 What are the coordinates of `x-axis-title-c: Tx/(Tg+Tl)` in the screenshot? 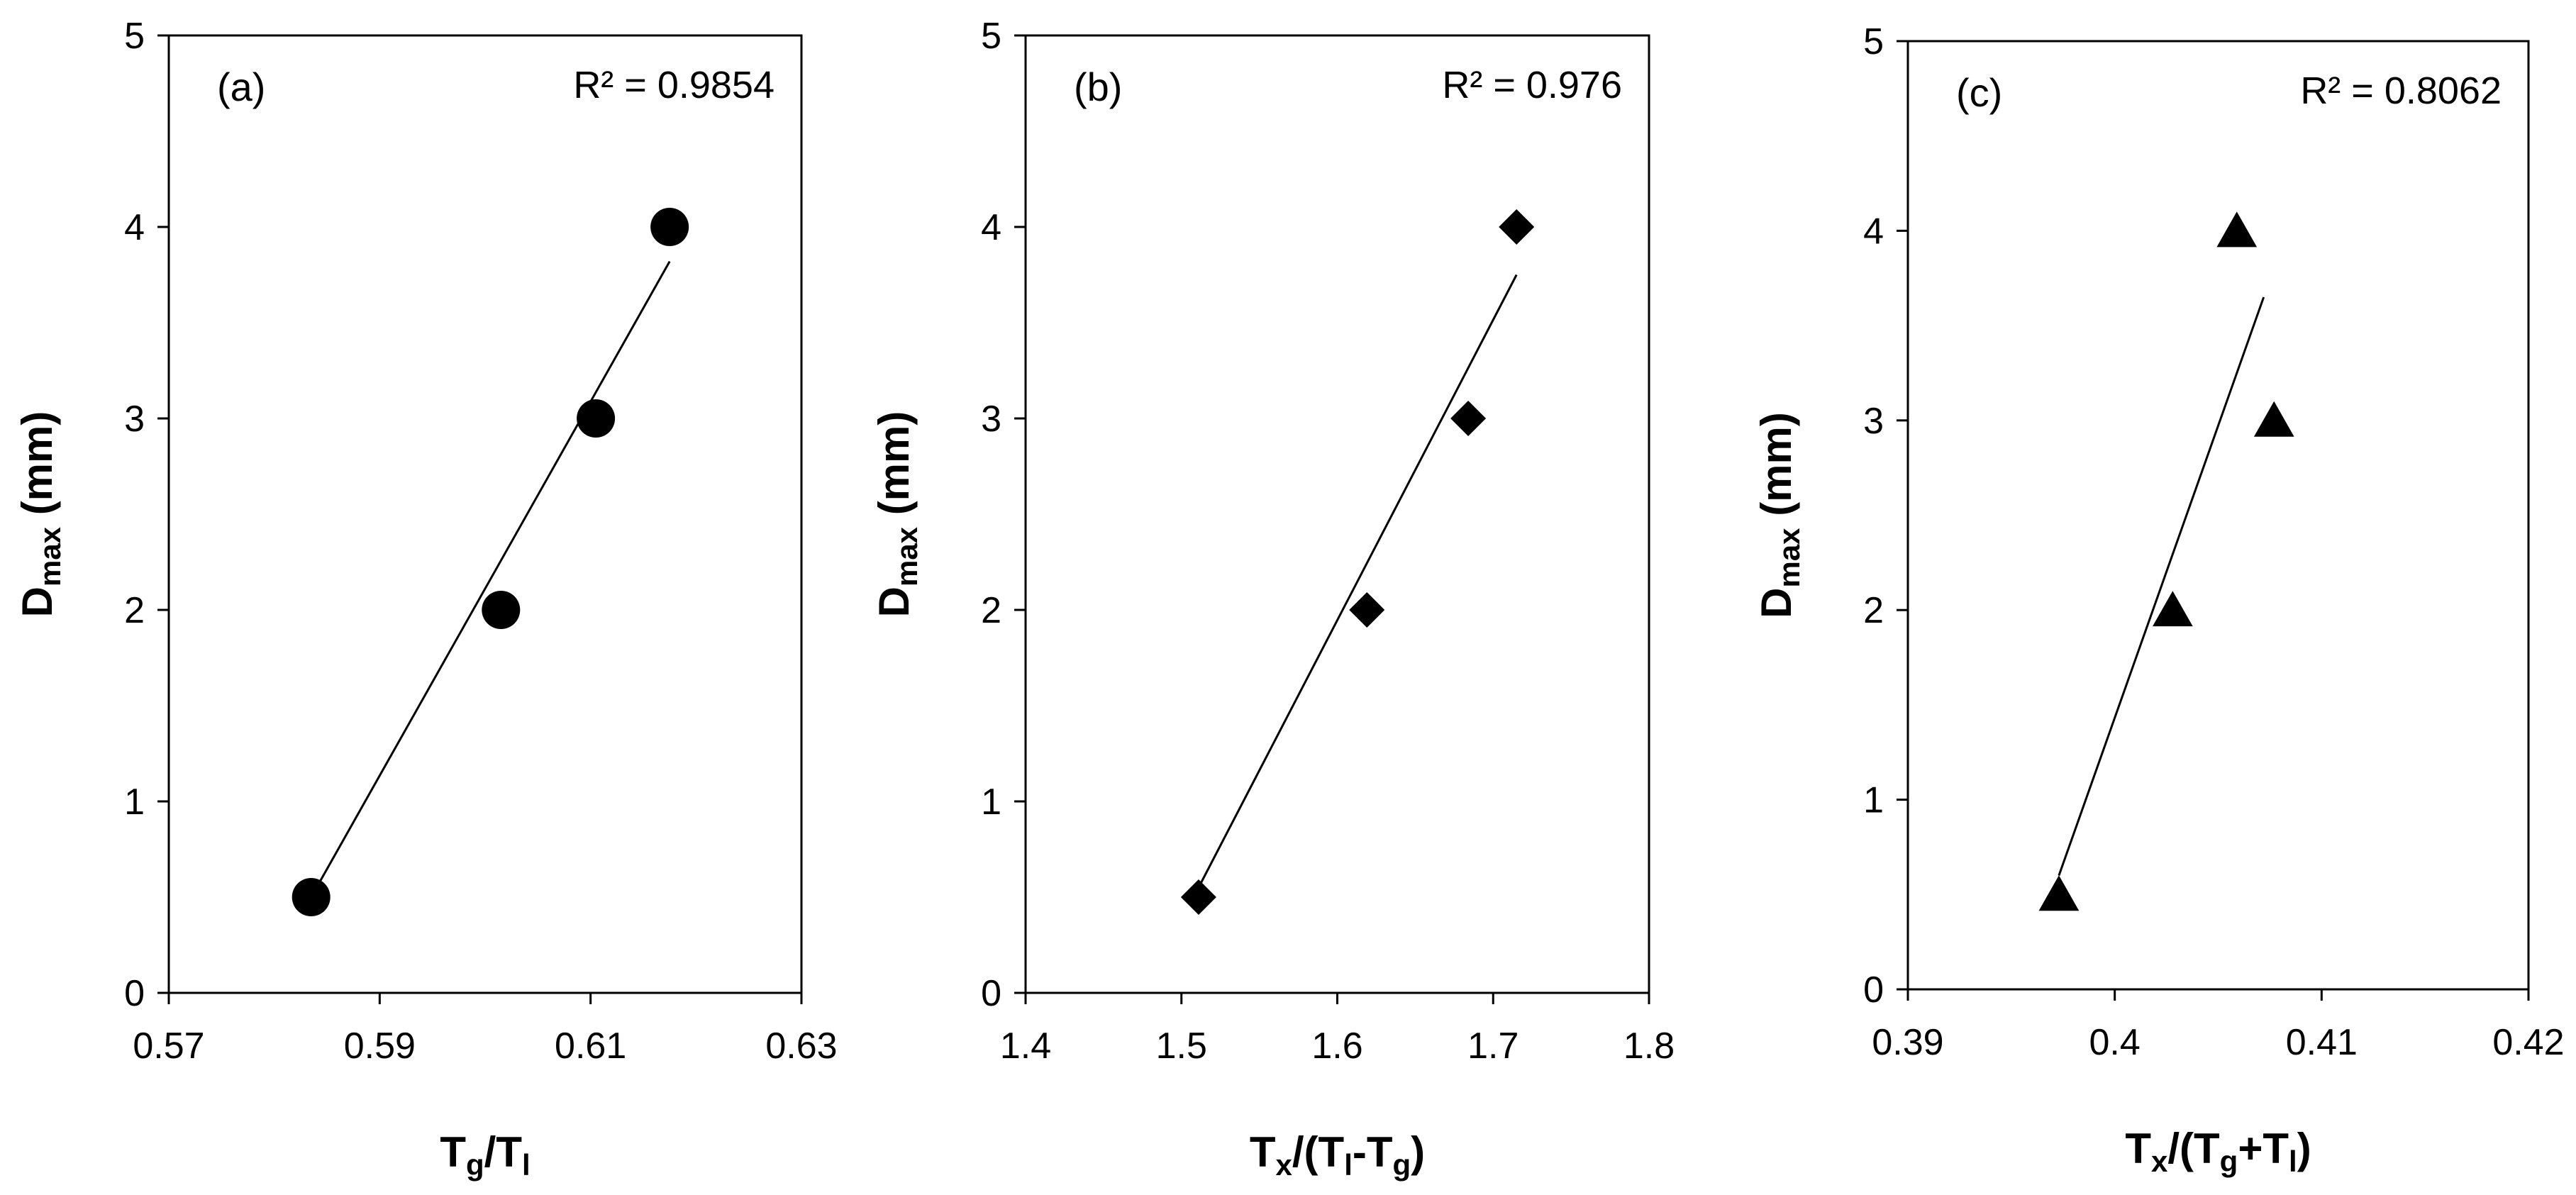 It's located at (2218, 1151).